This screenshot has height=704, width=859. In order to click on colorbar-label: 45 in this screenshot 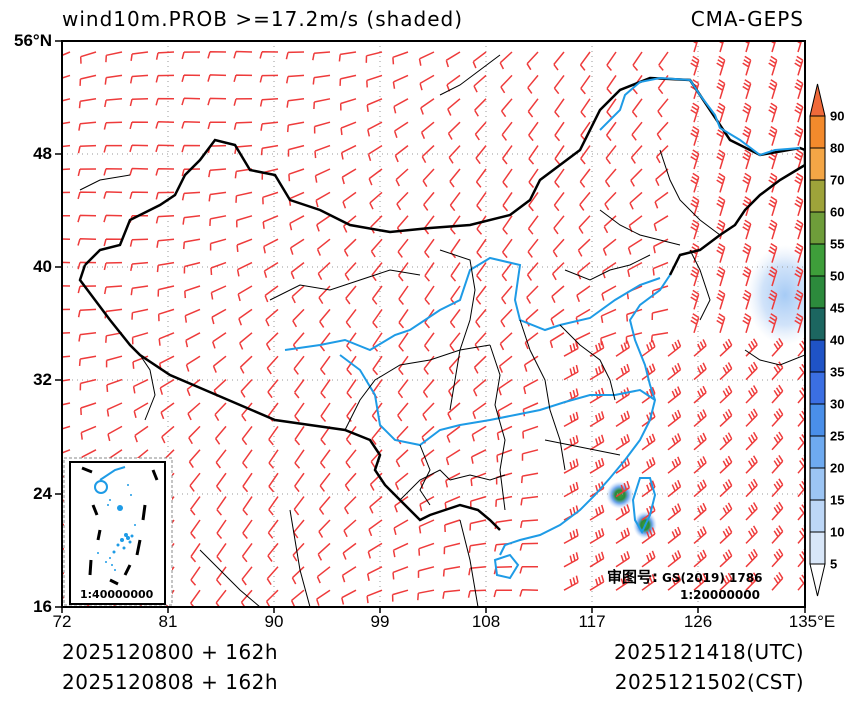, I will do `click(837, 308)`.